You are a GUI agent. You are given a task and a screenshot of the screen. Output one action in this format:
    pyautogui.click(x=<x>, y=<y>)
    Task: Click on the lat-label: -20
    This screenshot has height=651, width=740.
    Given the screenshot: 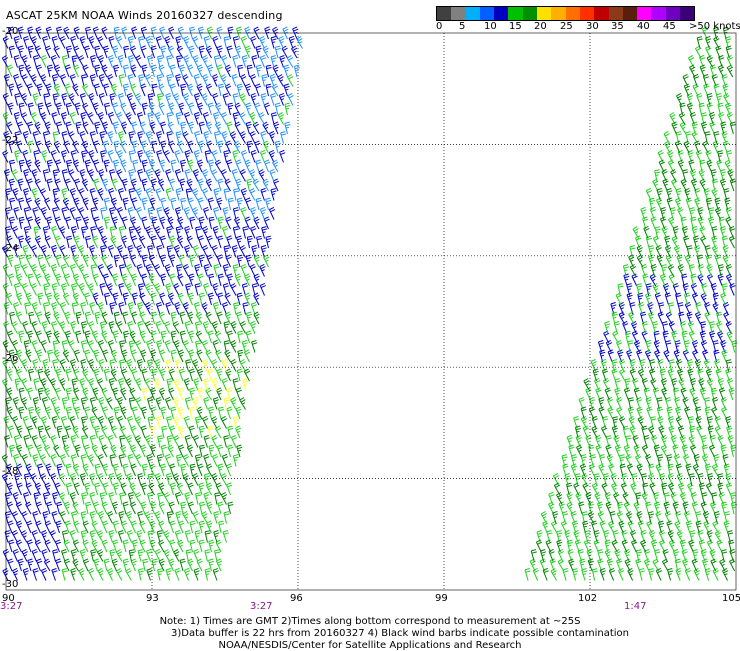 What is the action you would take?
    pyautogui.click(x=10, y=31)
    